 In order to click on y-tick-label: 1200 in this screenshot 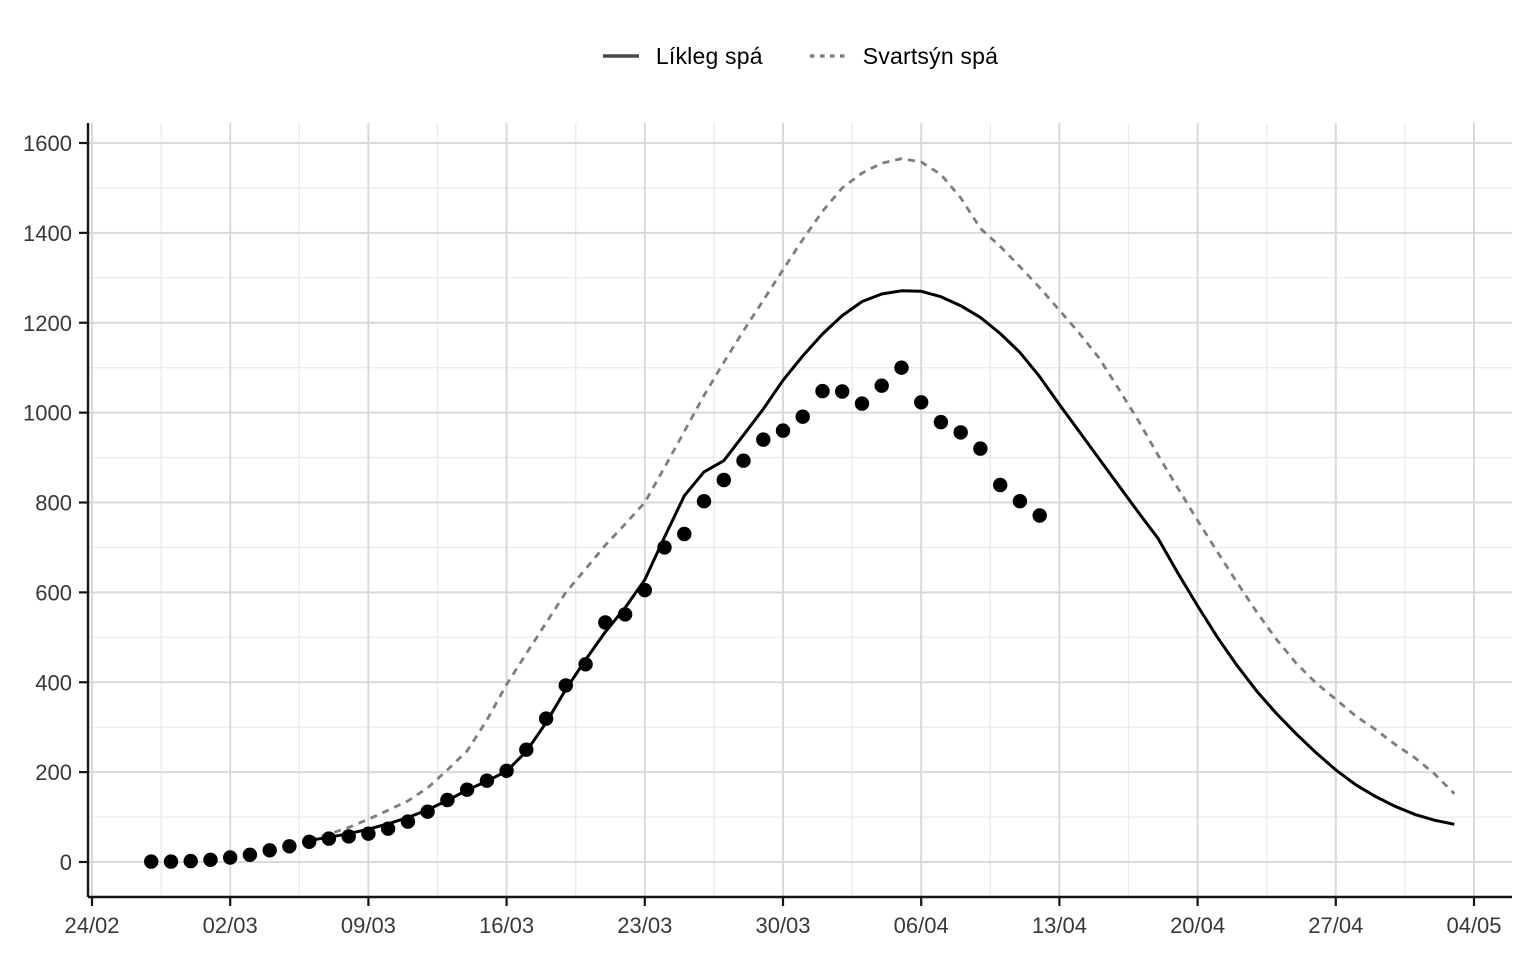, I will do `click(47, 323)`.